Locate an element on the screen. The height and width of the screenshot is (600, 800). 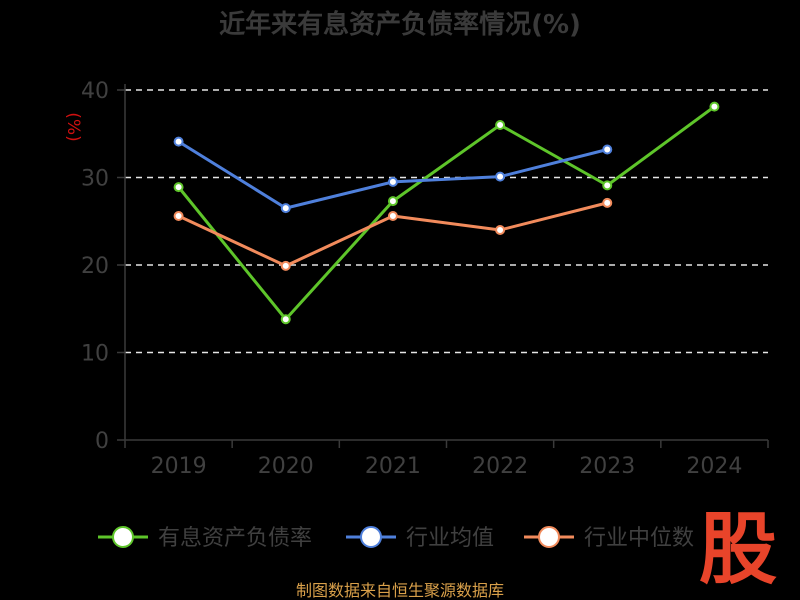
data-point-0-2024 is located at coordinates (714, 106).